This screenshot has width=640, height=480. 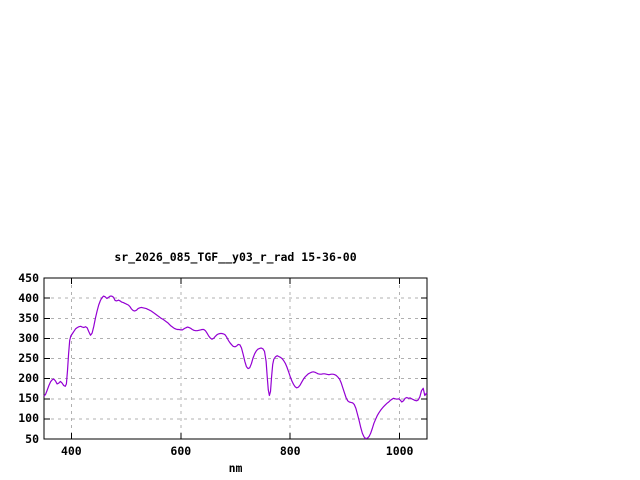 What do you see at coordinates (235, 257) in the screenshot?
I see `chart-title: sr_2026_085_TGF__y03_r_rad 15-36-00` at bounding box center [235, 257].